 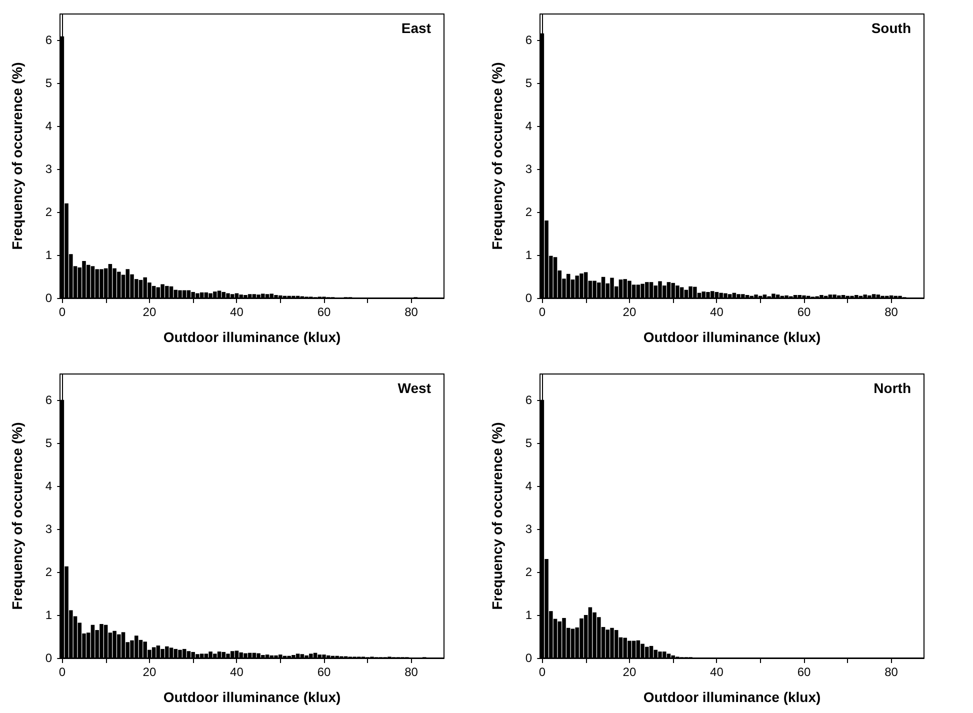 What do you see at coordinates (891, 28) in the screenshot?
I see `chart-title: South` at bounding box center [891, 28].